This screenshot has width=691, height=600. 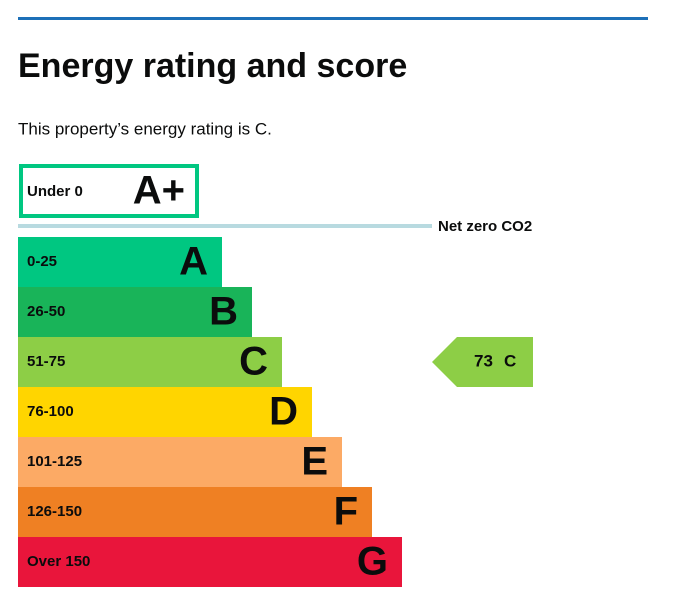 What do you see at coordinates (50, 411) in the screenshot?
I see `band-range: 76-100` at bounding box center [50, 411].